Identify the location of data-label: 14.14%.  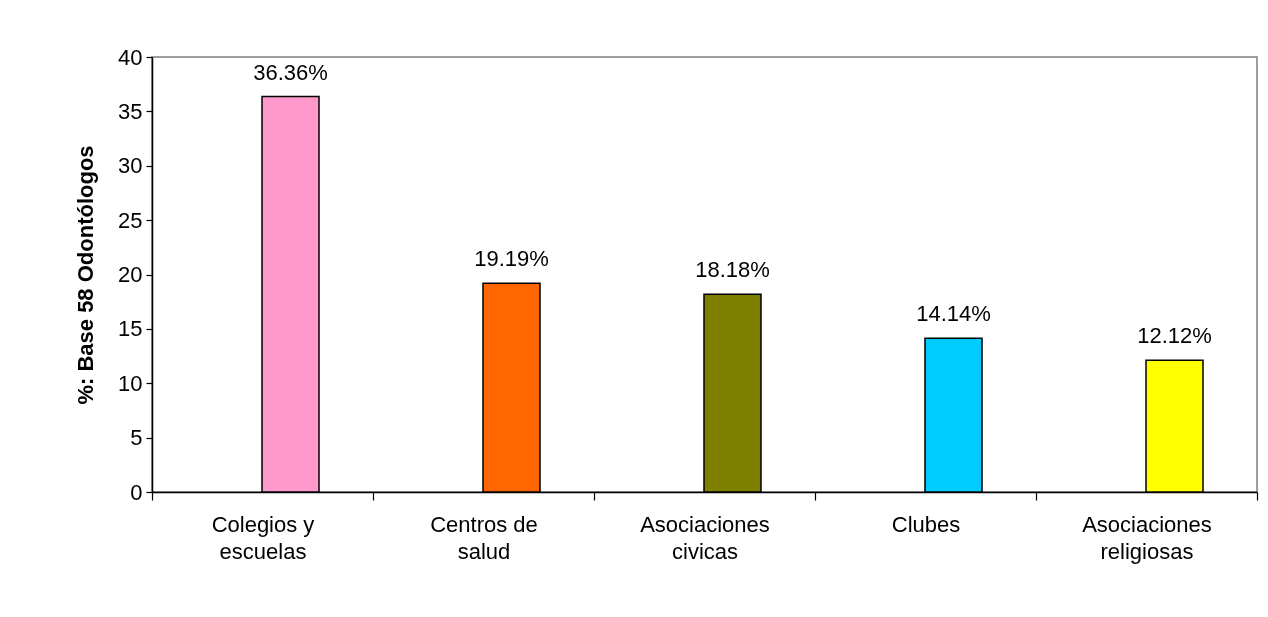
(953, 314).